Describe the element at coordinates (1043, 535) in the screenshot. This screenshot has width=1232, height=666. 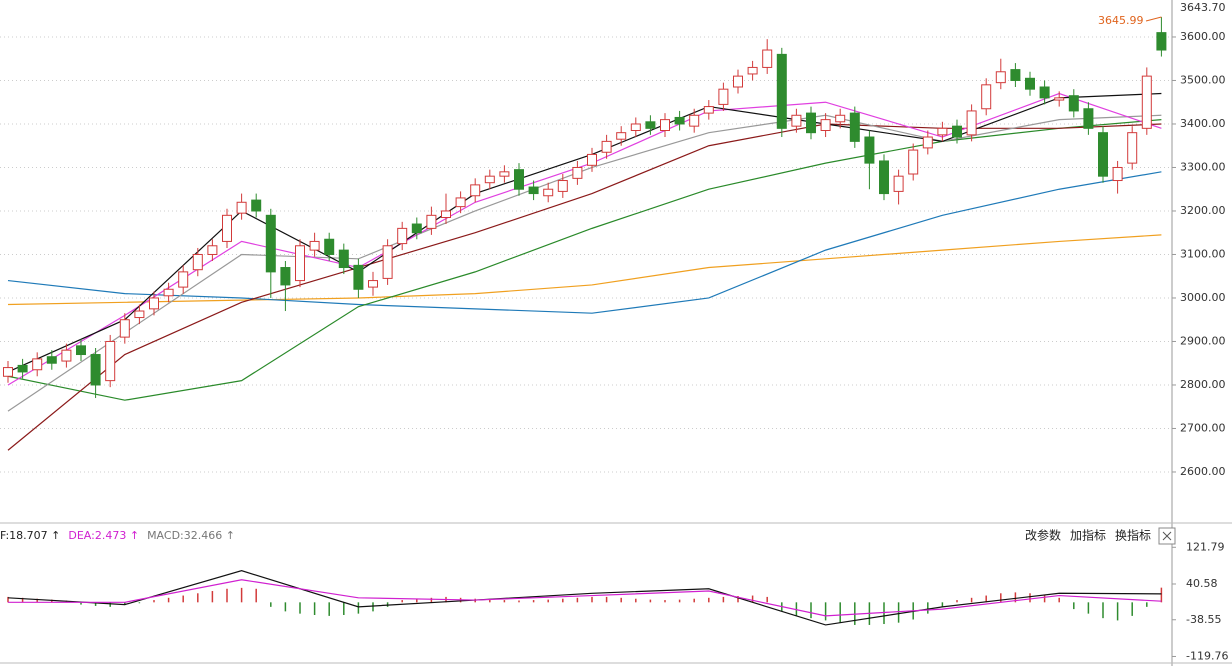
I see `indicator-button: 改参数` at that location.